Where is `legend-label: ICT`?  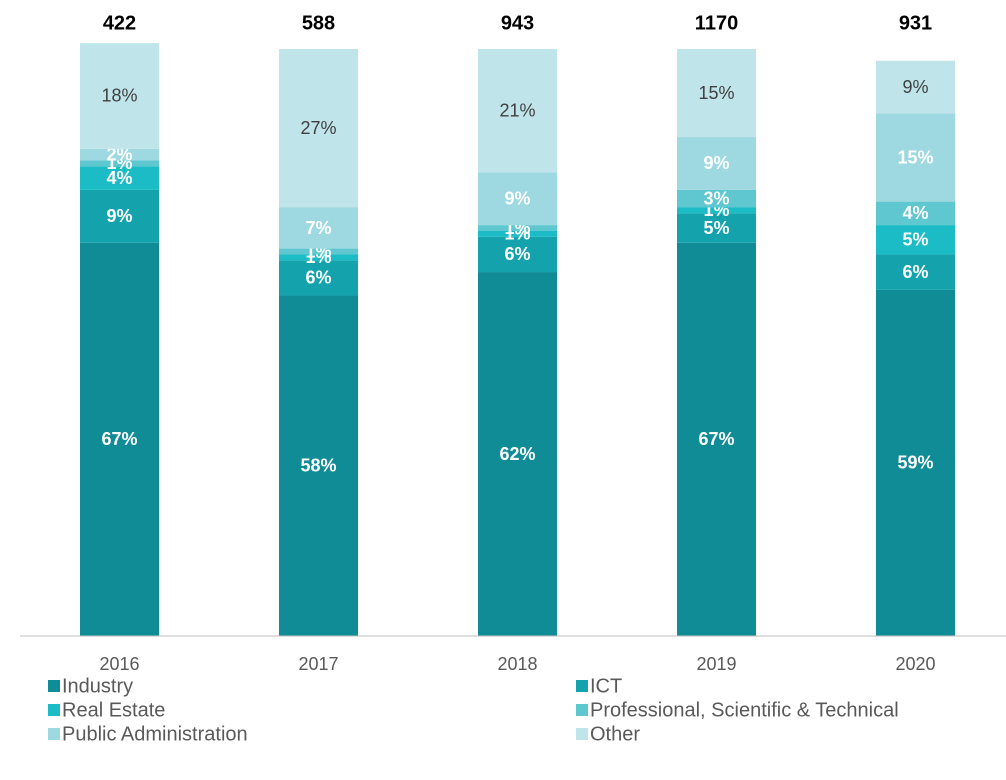 legend-label: ICT is located at coordinates (606, 686).